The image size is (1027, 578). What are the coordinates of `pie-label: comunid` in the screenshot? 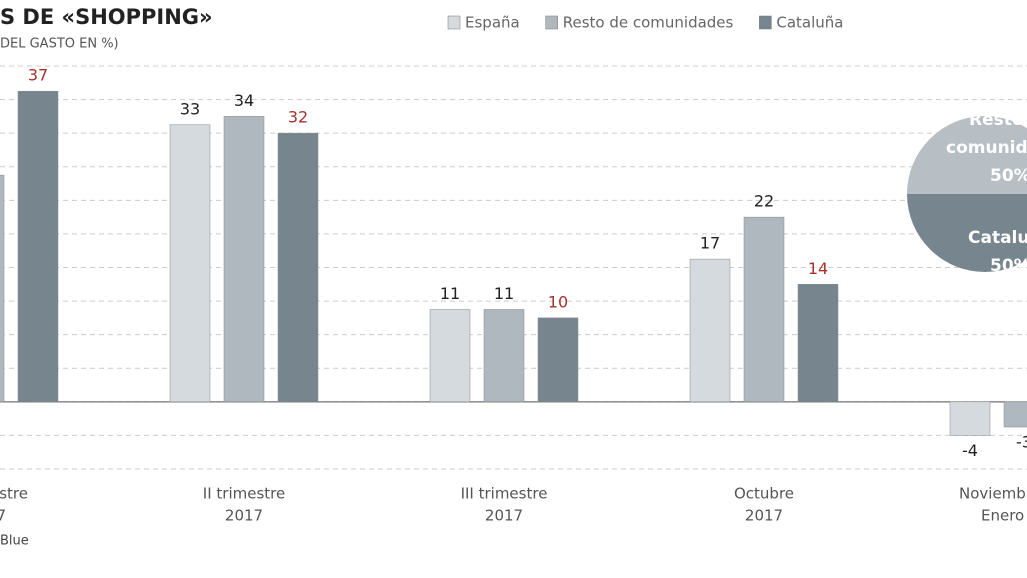 It's located at (986, 148).